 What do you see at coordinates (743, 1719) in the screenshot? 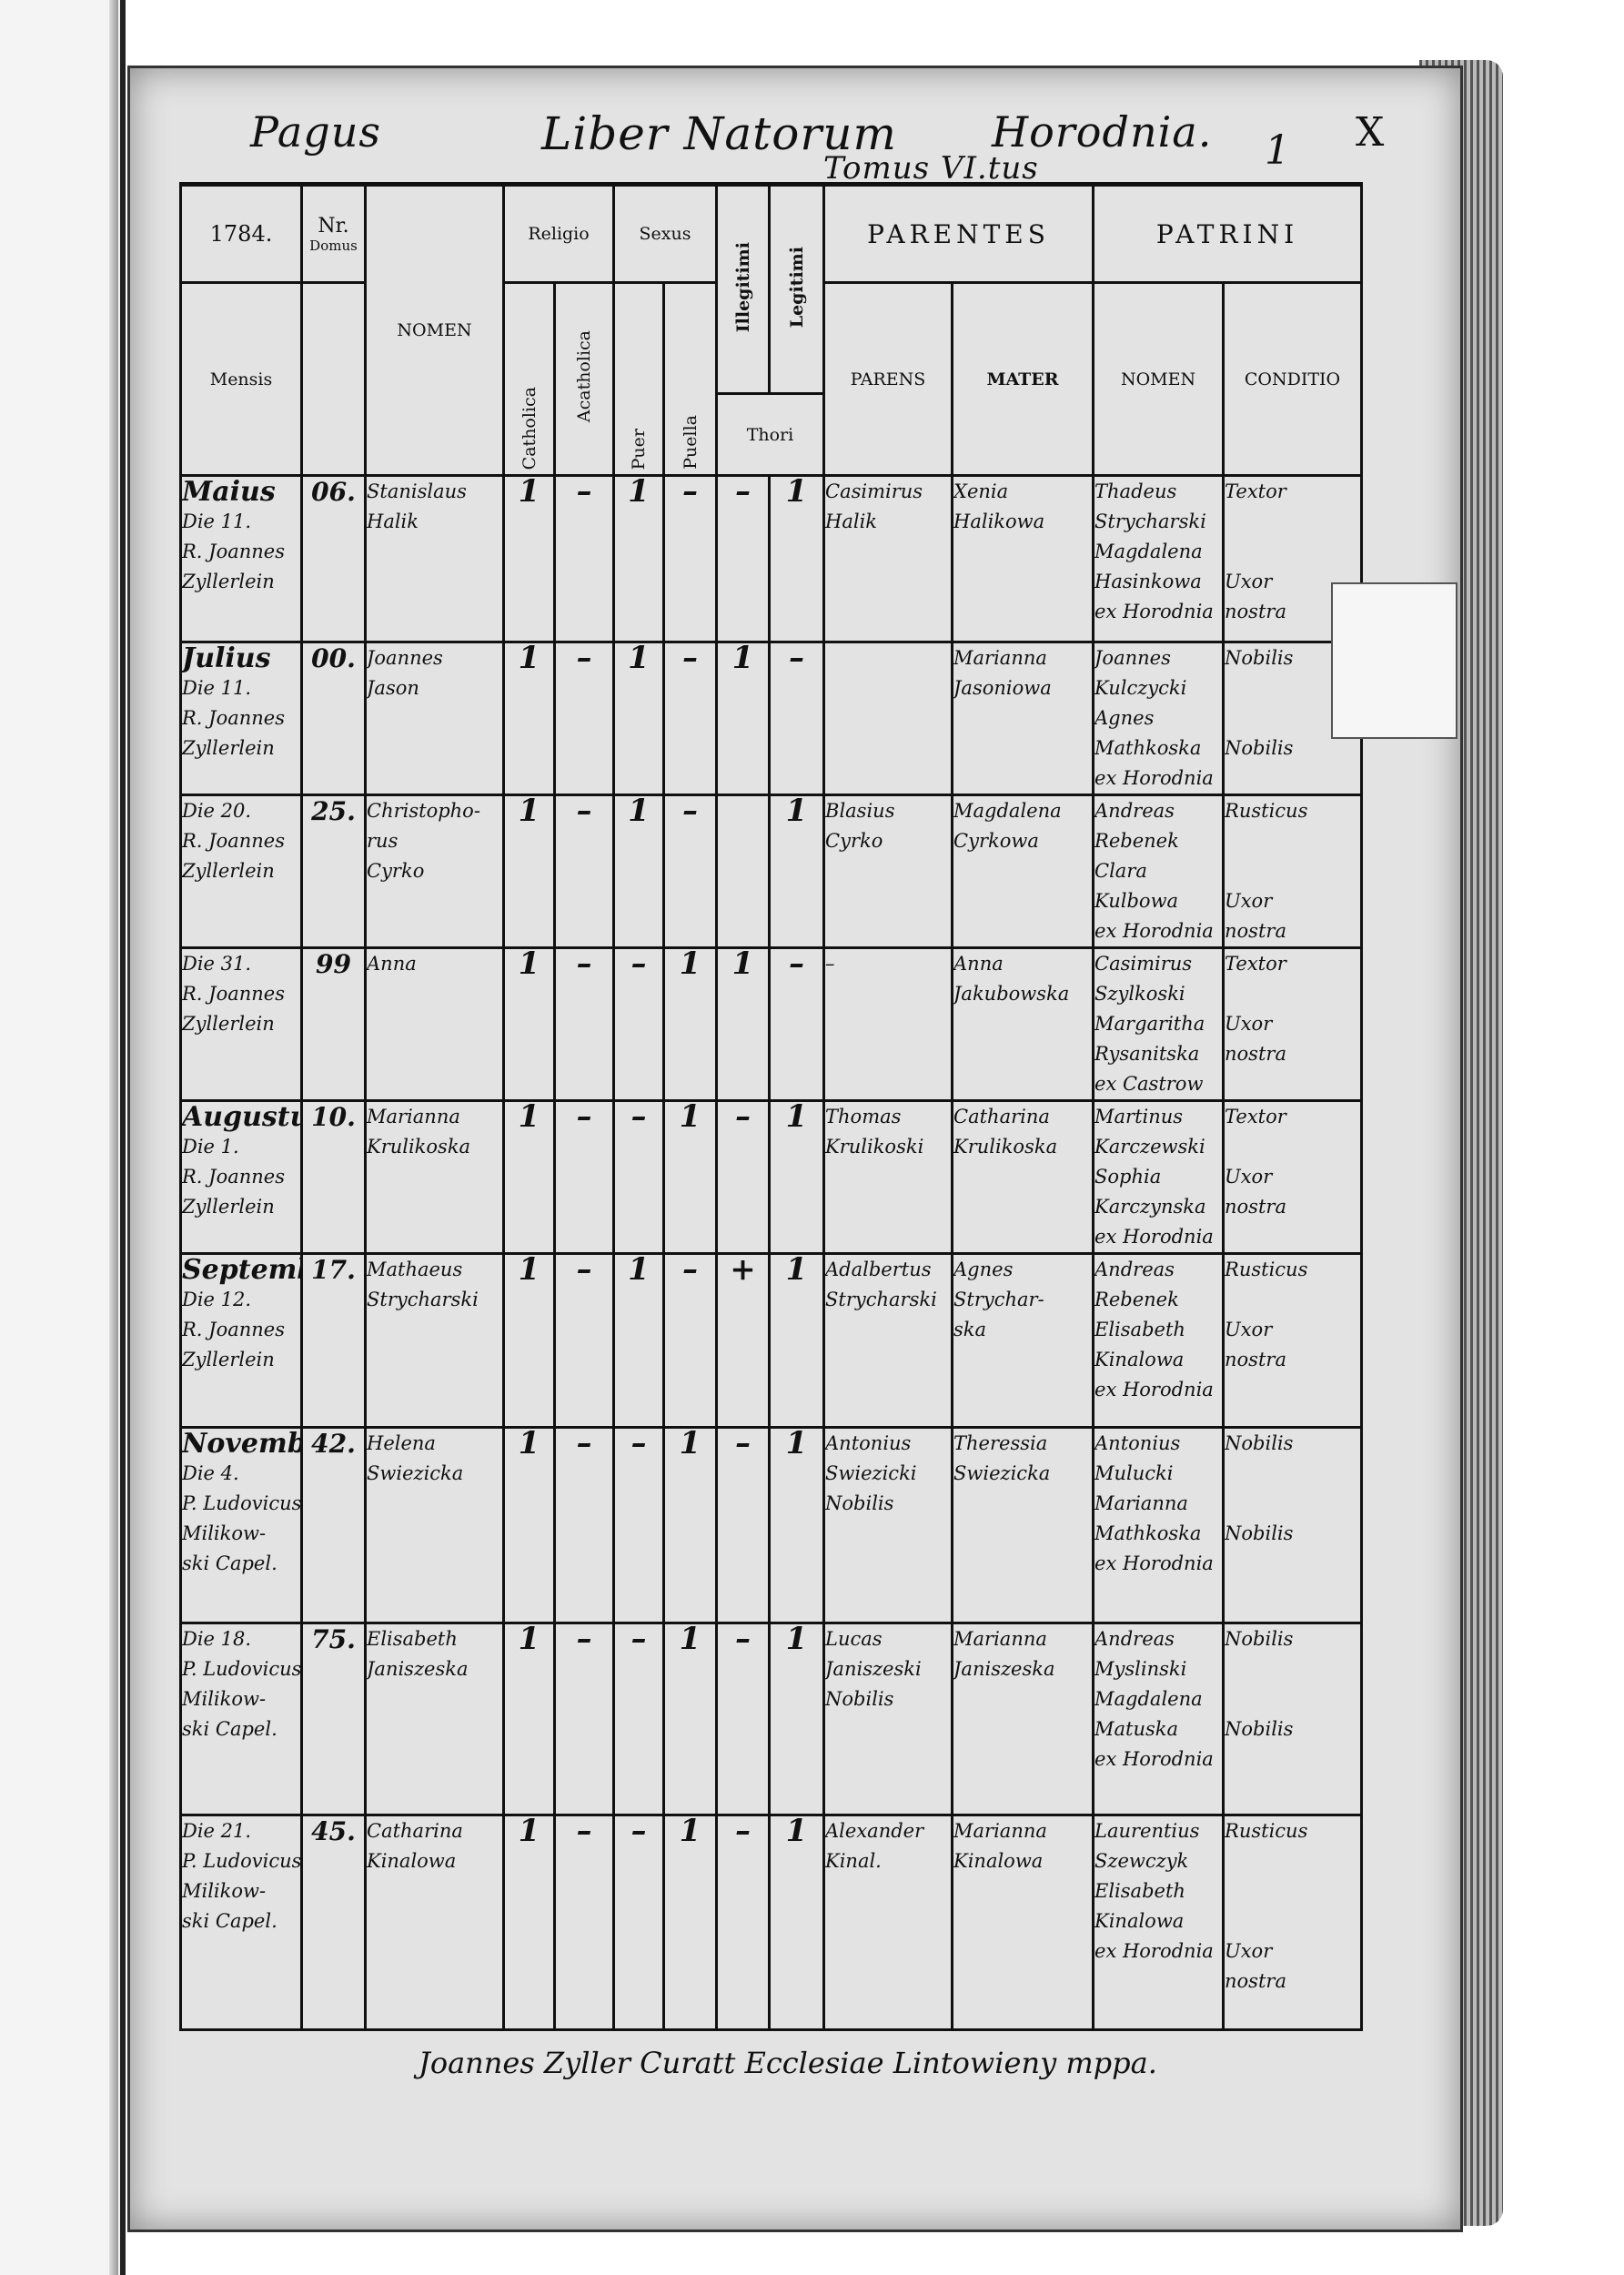
I see `illegitimi-cell: –` at bounding box center [743, 1719].